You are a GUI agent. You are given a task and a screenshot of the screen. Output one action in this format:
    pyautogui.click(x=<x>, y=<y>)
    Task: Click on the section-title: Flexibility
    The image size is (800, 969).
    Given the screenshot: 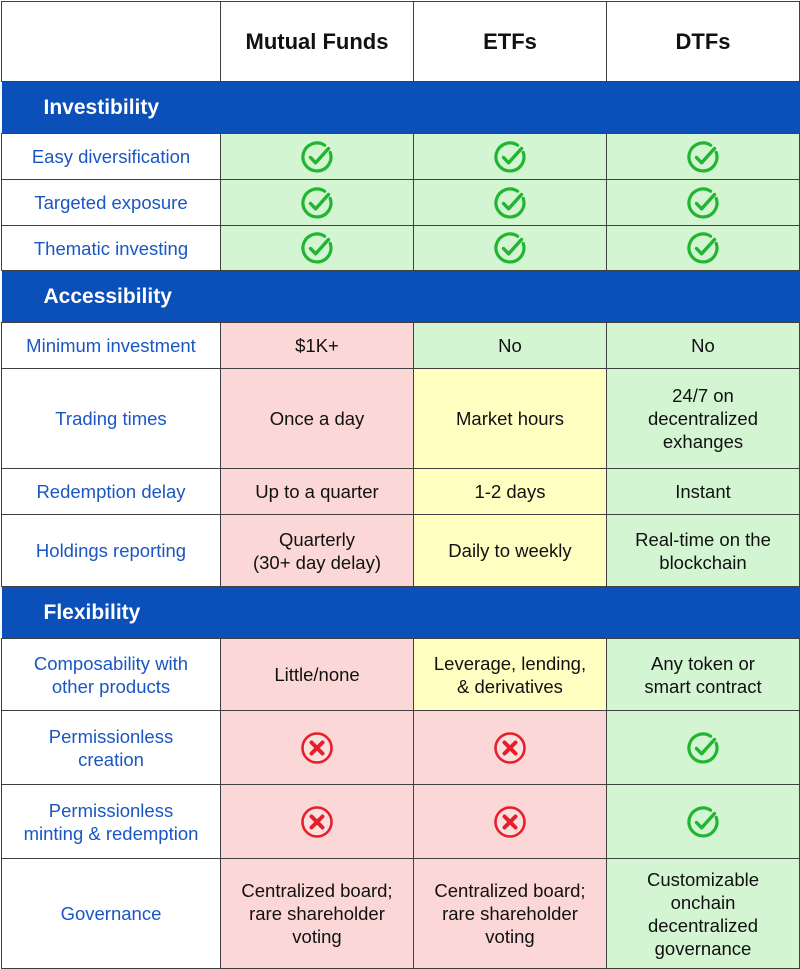 What is the action you would take?
    pyautogui.click(x=400, y=612)
    